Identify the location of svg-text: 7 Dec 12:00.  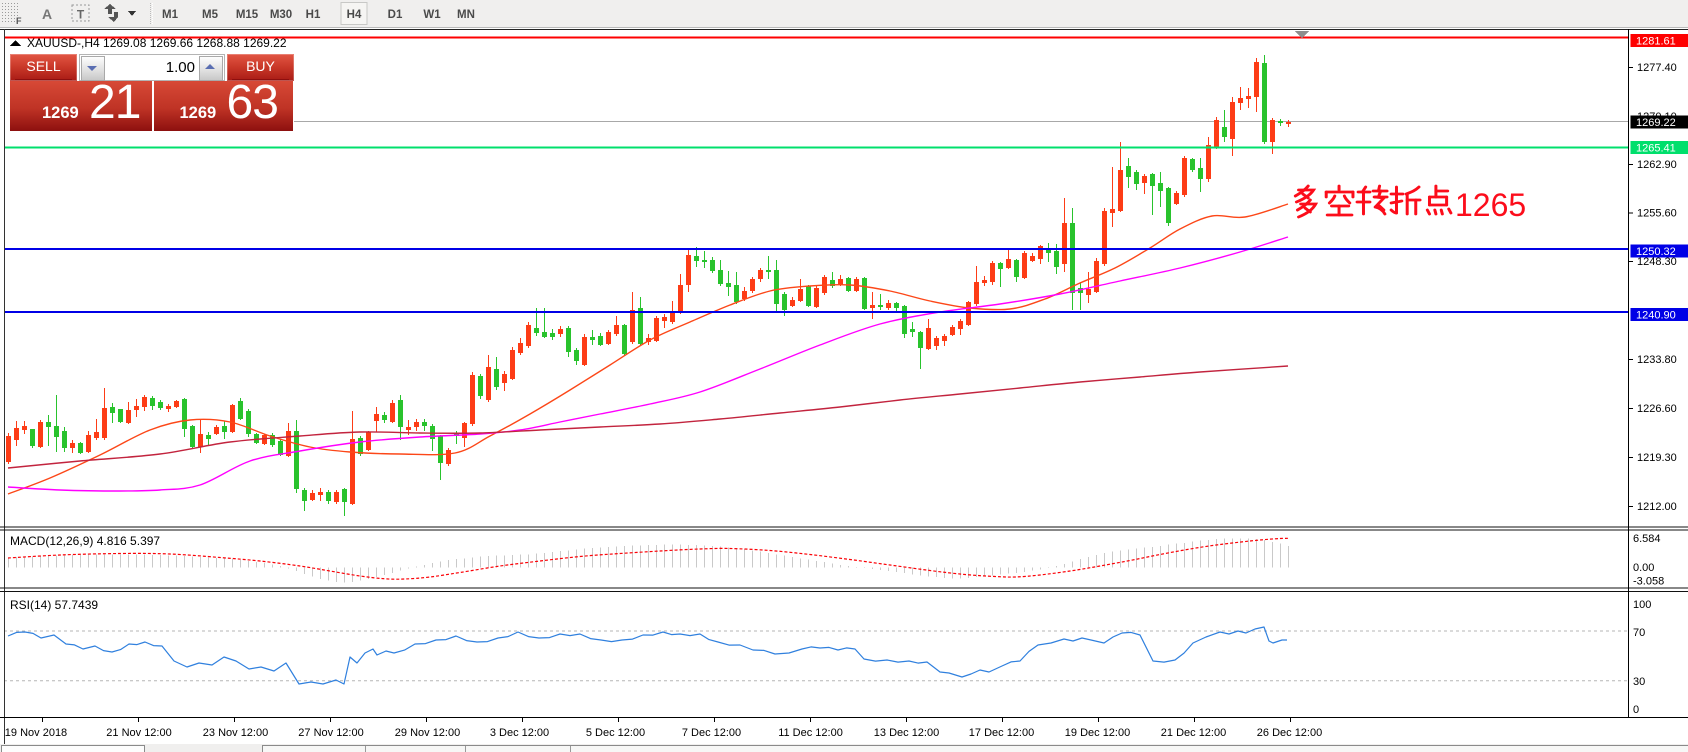
(711, 733).